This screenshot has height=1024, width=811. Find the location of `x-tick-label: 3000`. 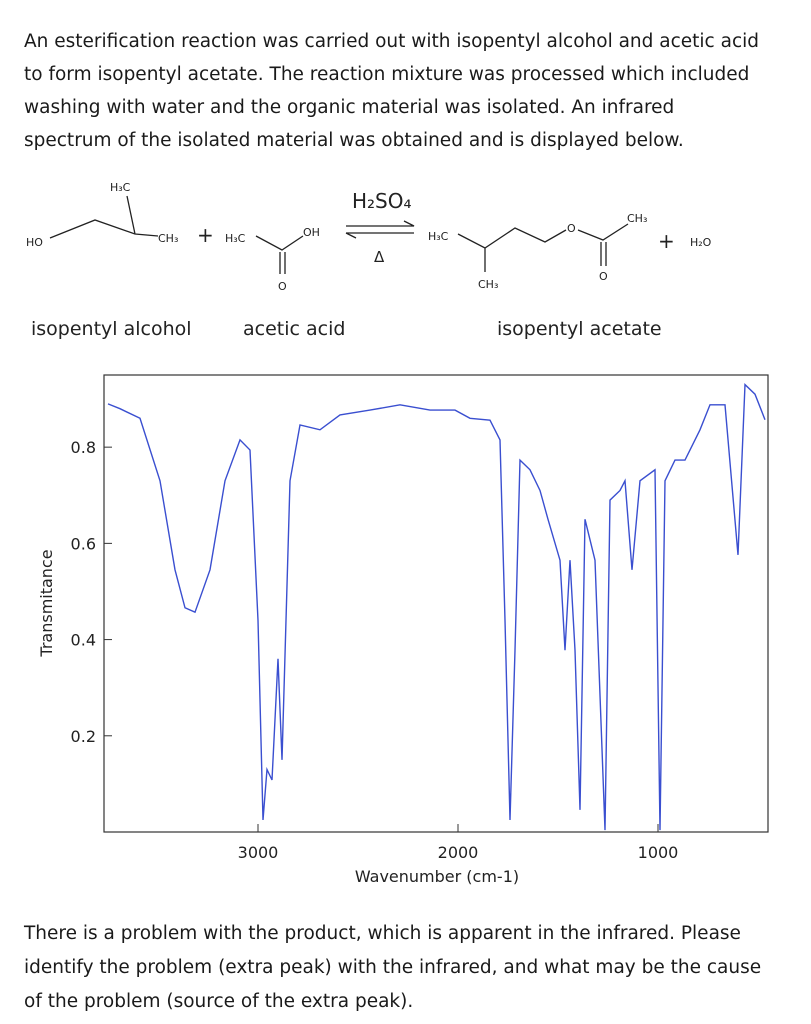

x-tick-label: 3000 is located at coordinates (258, 852).